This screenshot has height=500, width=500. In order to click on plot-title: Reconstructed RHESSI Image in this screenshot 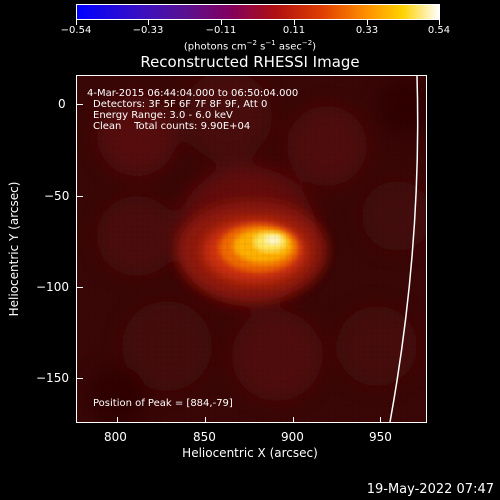, I will do `click(250, 62)`.